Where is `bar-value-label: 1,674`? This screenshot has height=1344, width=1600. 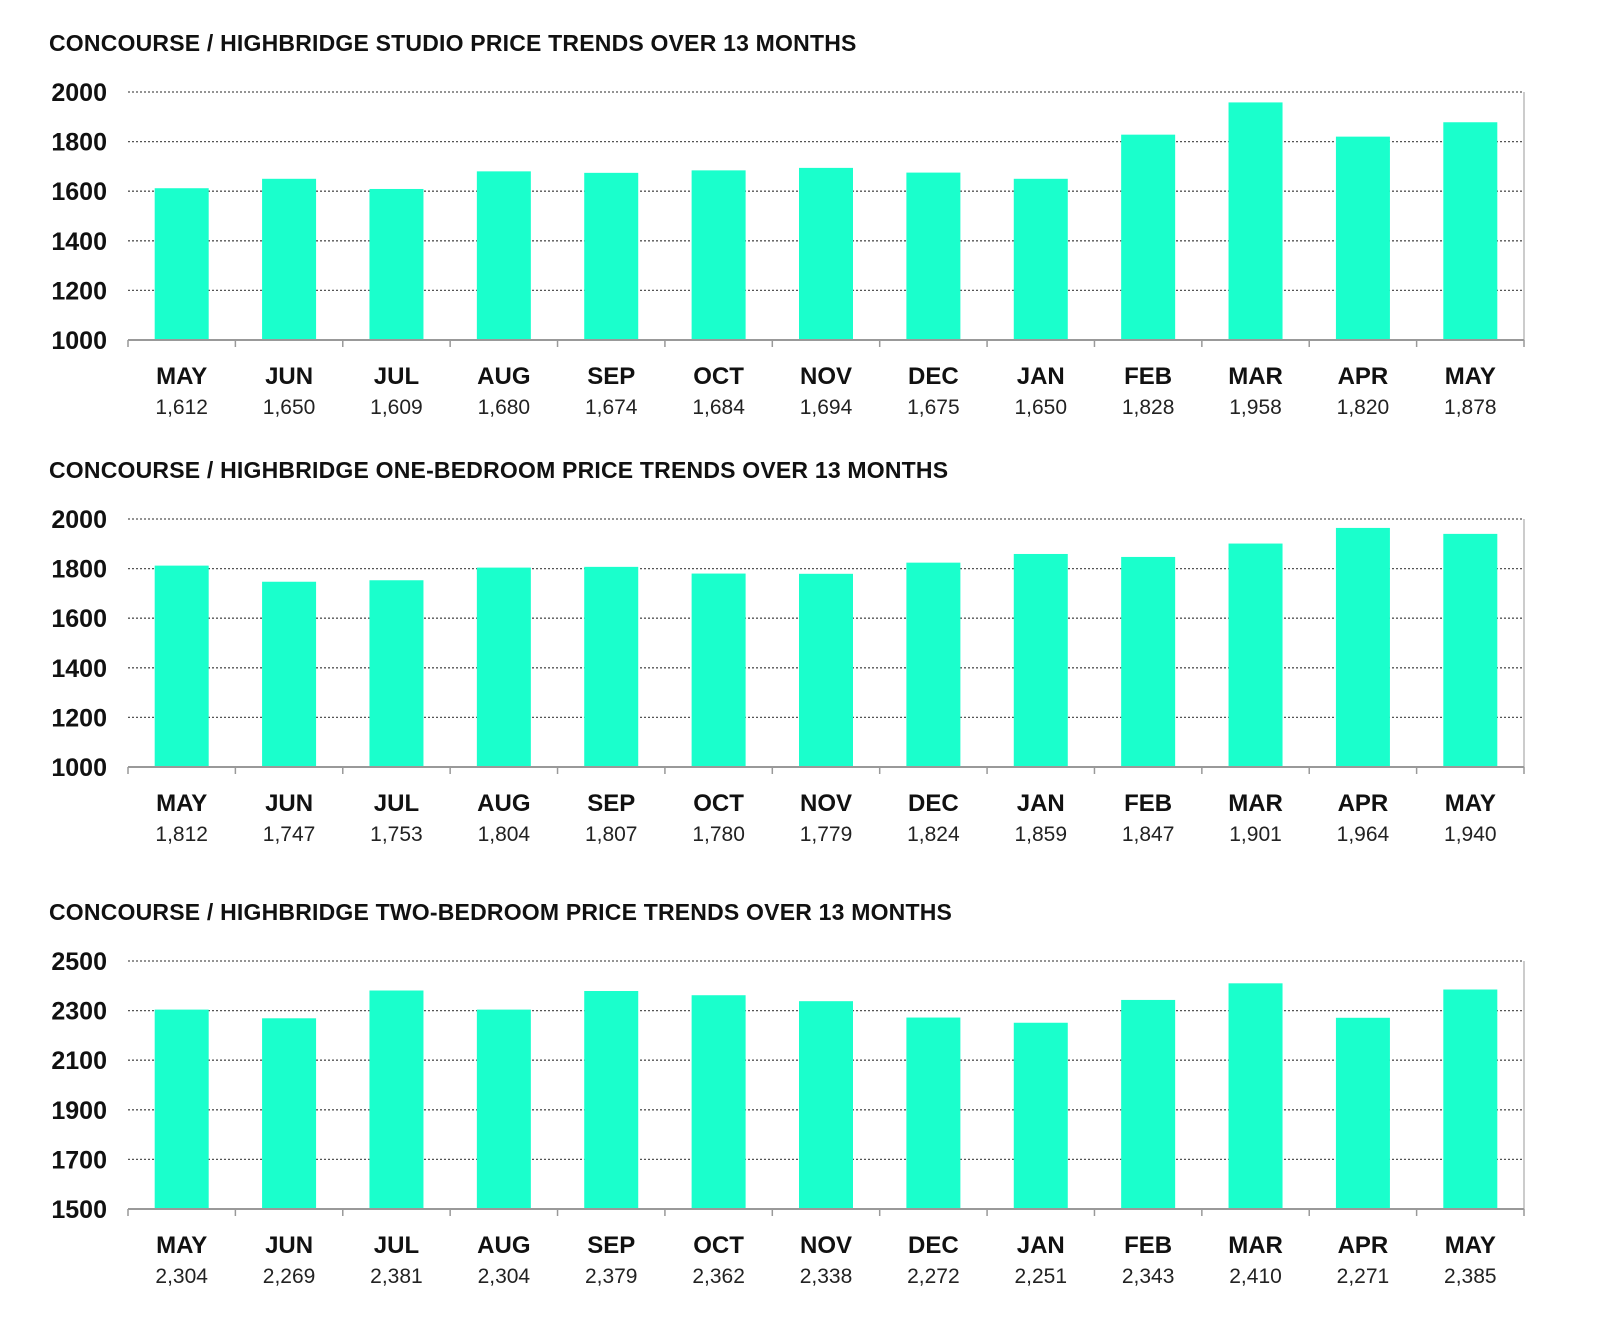
bar-value-label: 1,674 is located at coordinates (611, 407).